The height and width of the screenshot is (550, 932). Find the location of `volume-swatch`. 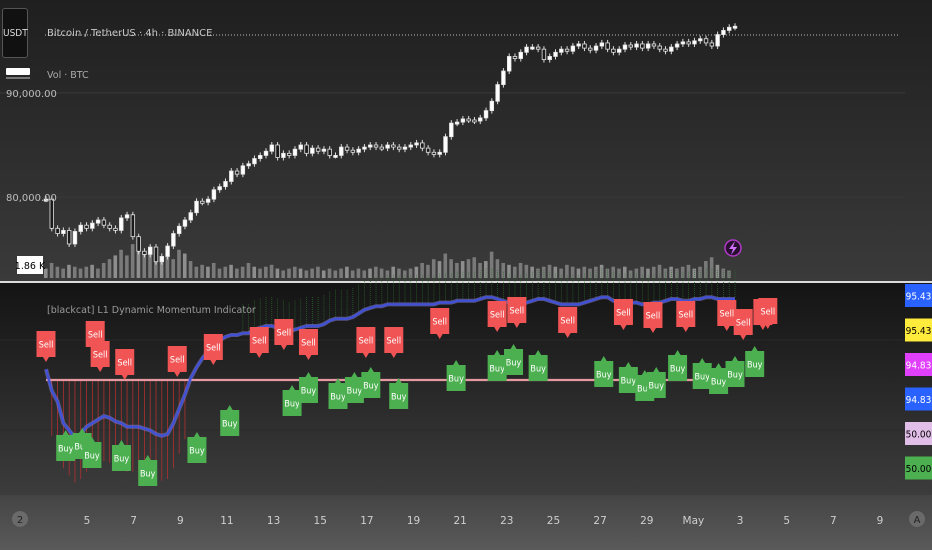

volume-swatch is located at coordinates (18, 71).